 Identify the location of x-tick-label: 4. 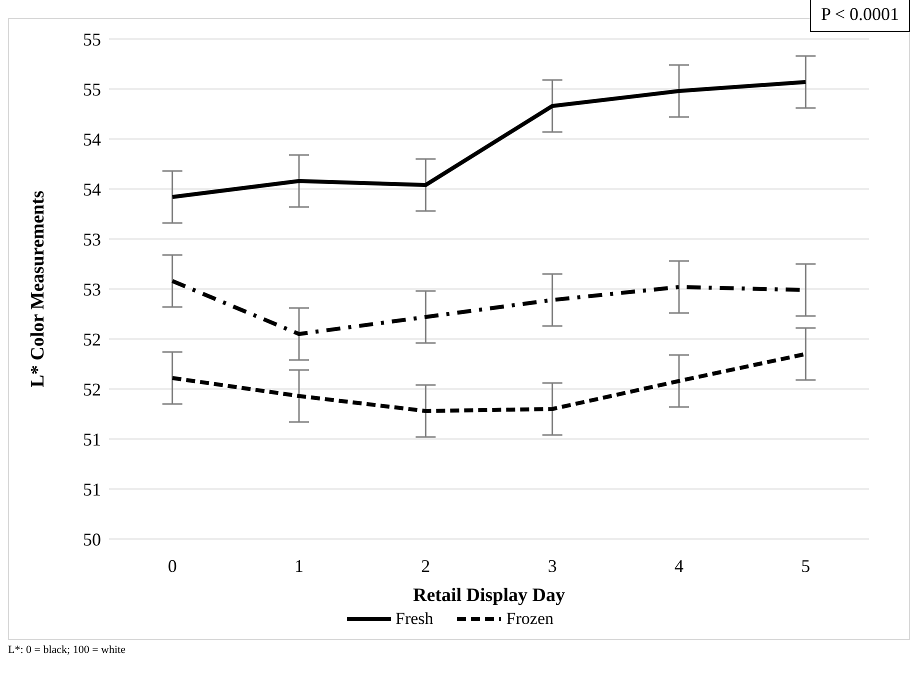
(679, 566).